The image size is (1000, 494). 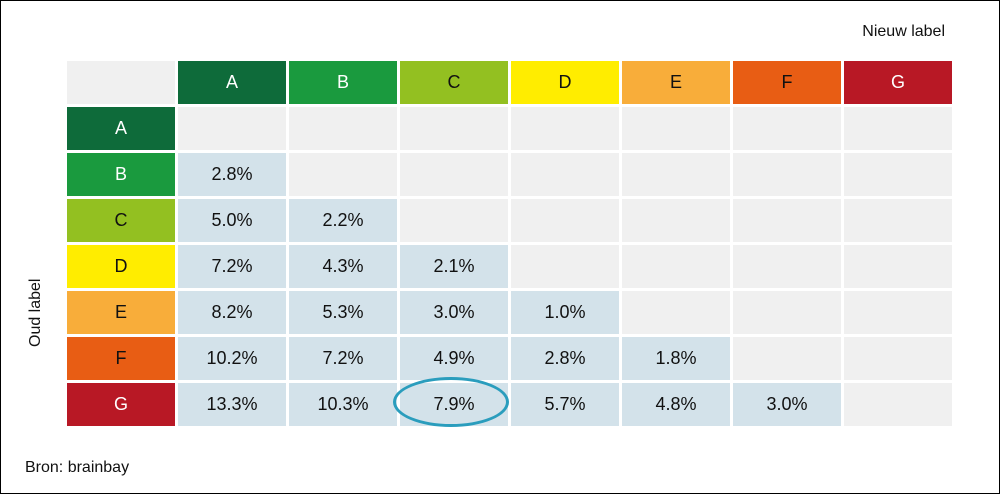 What do you see at coordinates (565, 404) in the screenshot?
I see `data-cell-g-d: 5.7%` at bounding box center [565, 404].